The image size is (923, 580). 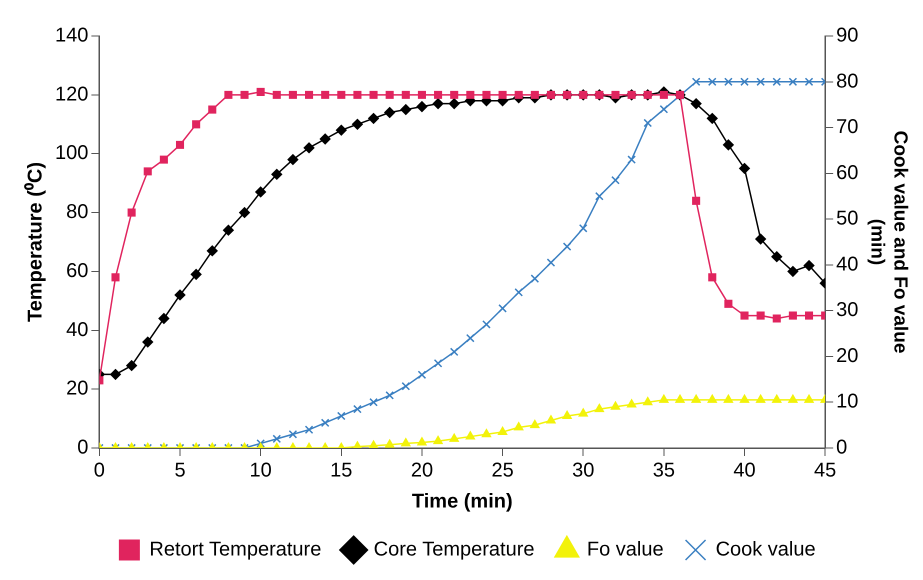 What do you see at coordinates (99, 471) in the screenshot?
I see `x-tick-label: 0` at bounding box center [99, 471].